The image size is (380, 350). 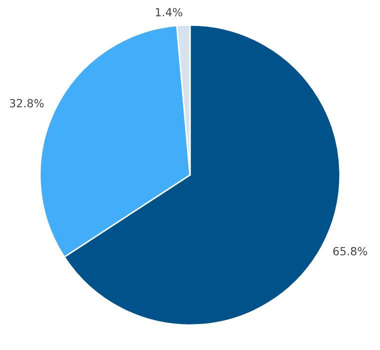 I want to click on data-label: 32.8%, so click(x=27, y=103).